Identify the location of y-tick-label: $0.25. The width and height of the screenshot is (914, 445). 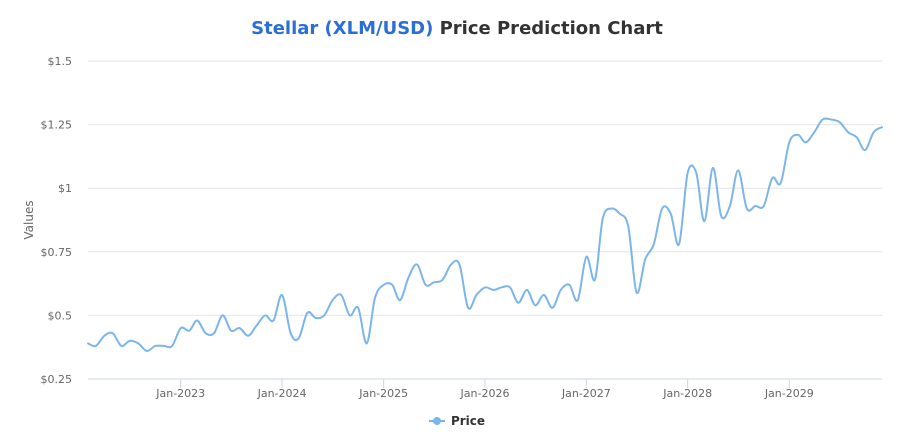
(57, 379).